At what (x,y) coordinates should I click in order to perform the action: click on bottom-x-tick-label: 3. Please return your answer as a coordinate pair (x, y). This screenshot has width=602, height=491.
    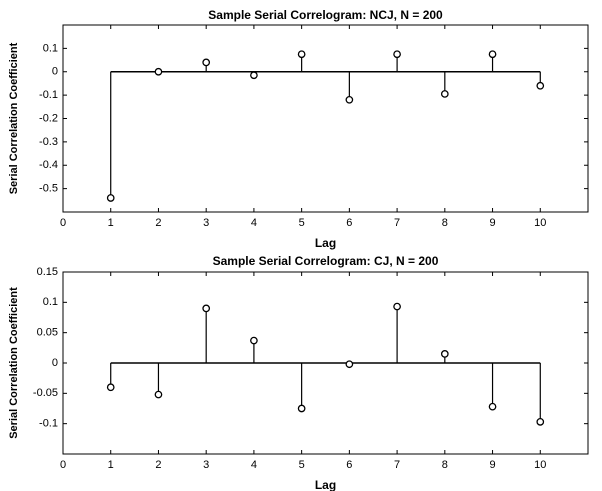
    Looking at the image, I should click on (206, 465).